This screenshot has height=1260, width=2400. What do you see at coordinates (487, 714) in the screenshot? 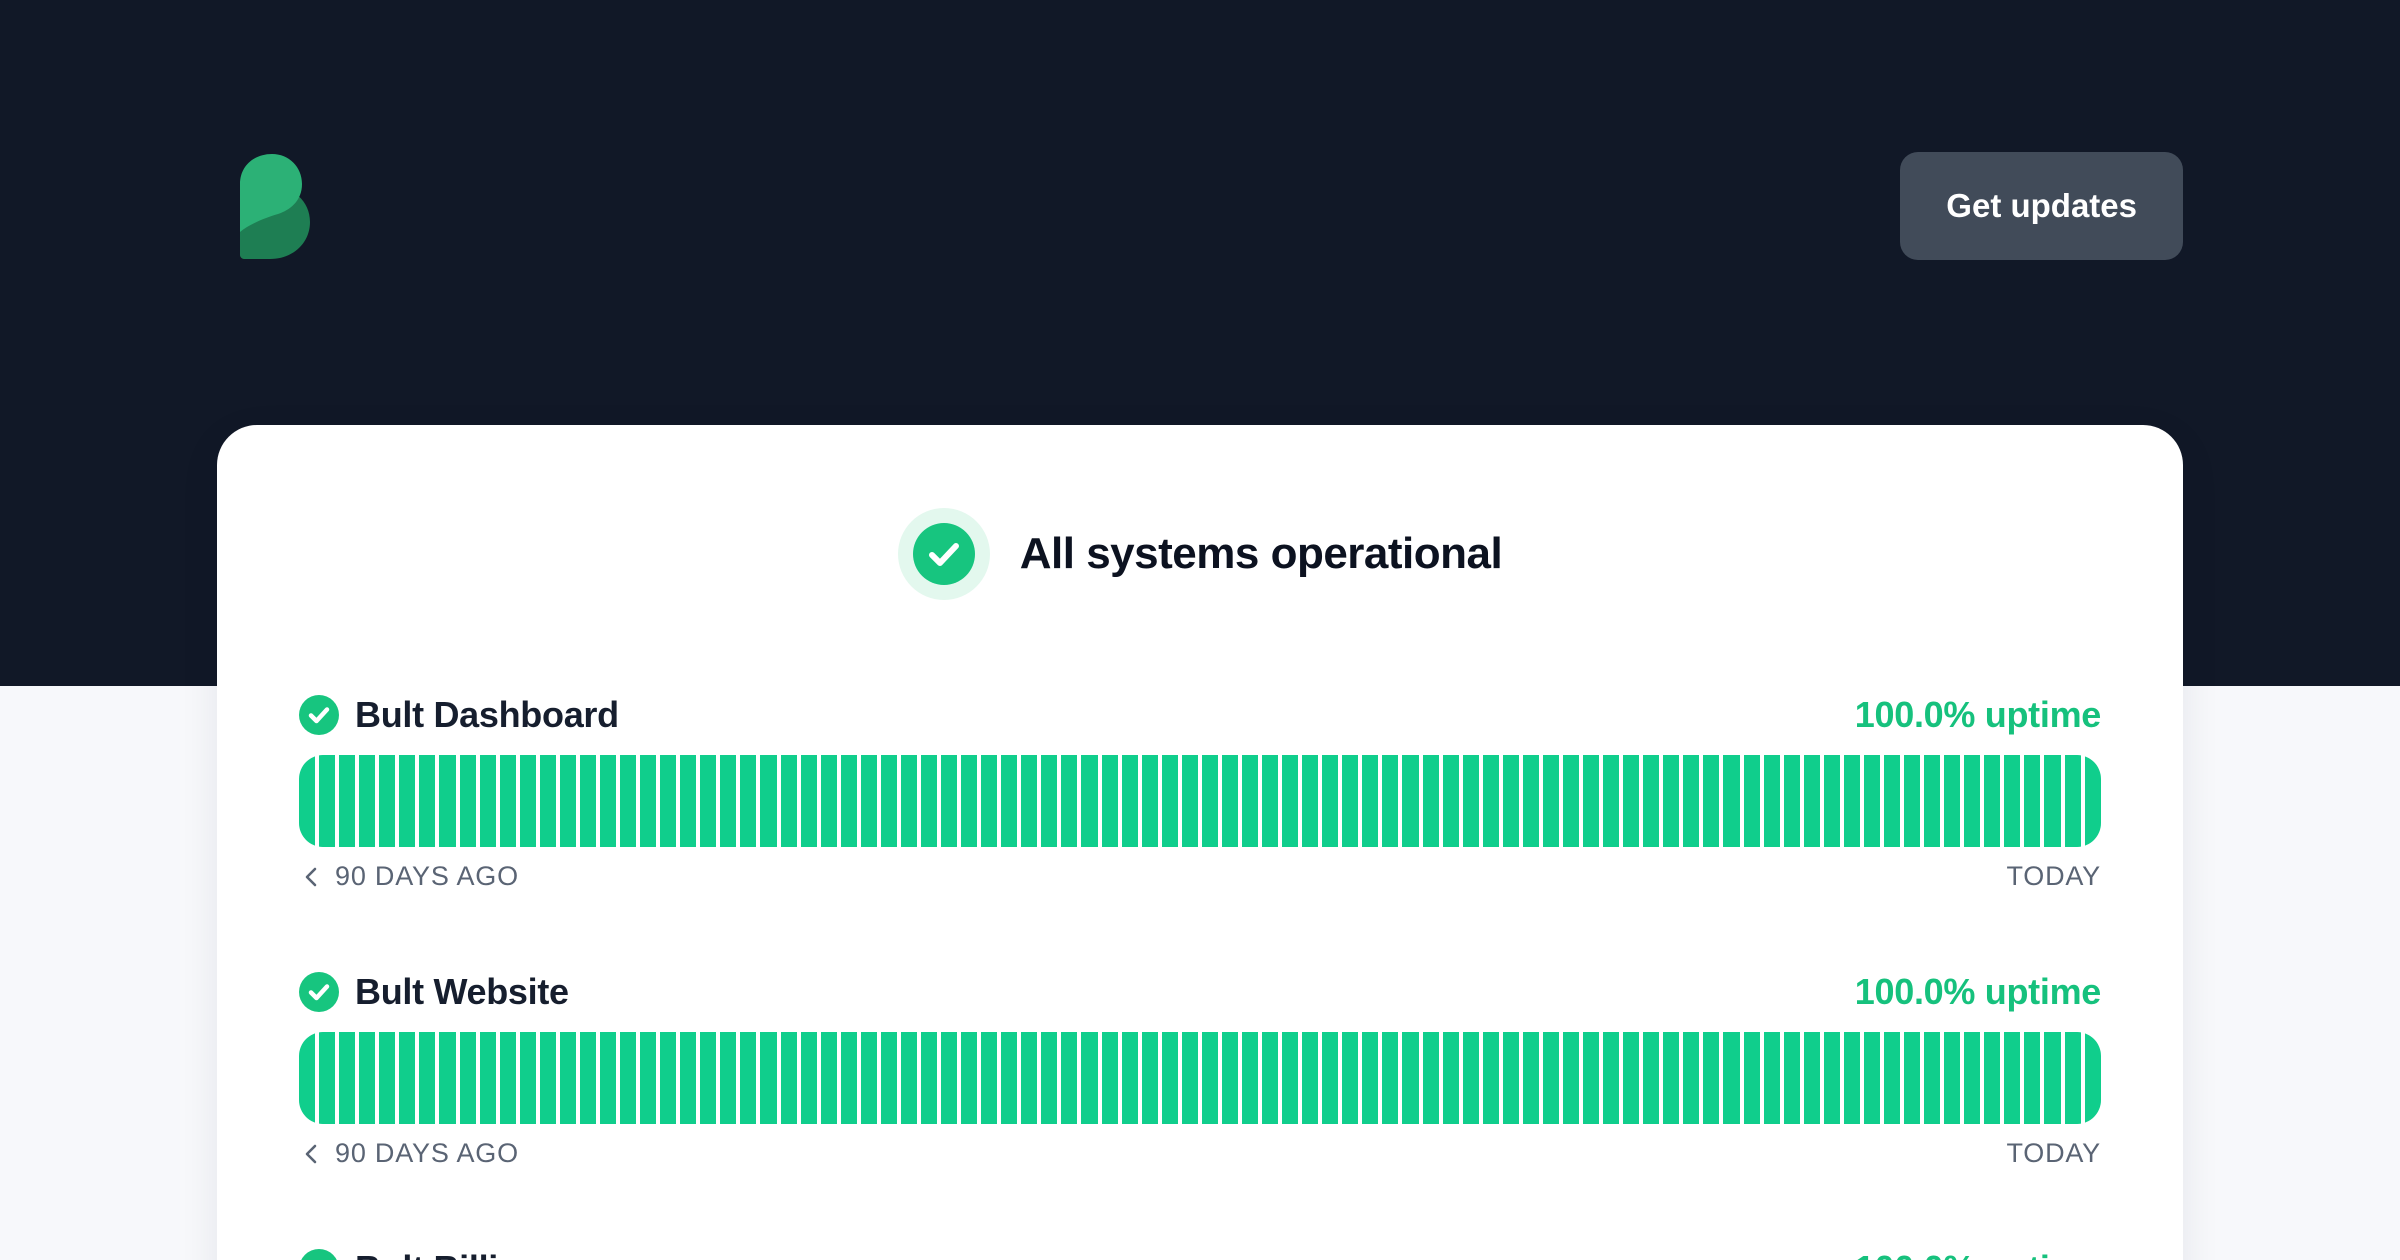
I see `component-name: Bult Dashboard` at bounding box center [487, 714].